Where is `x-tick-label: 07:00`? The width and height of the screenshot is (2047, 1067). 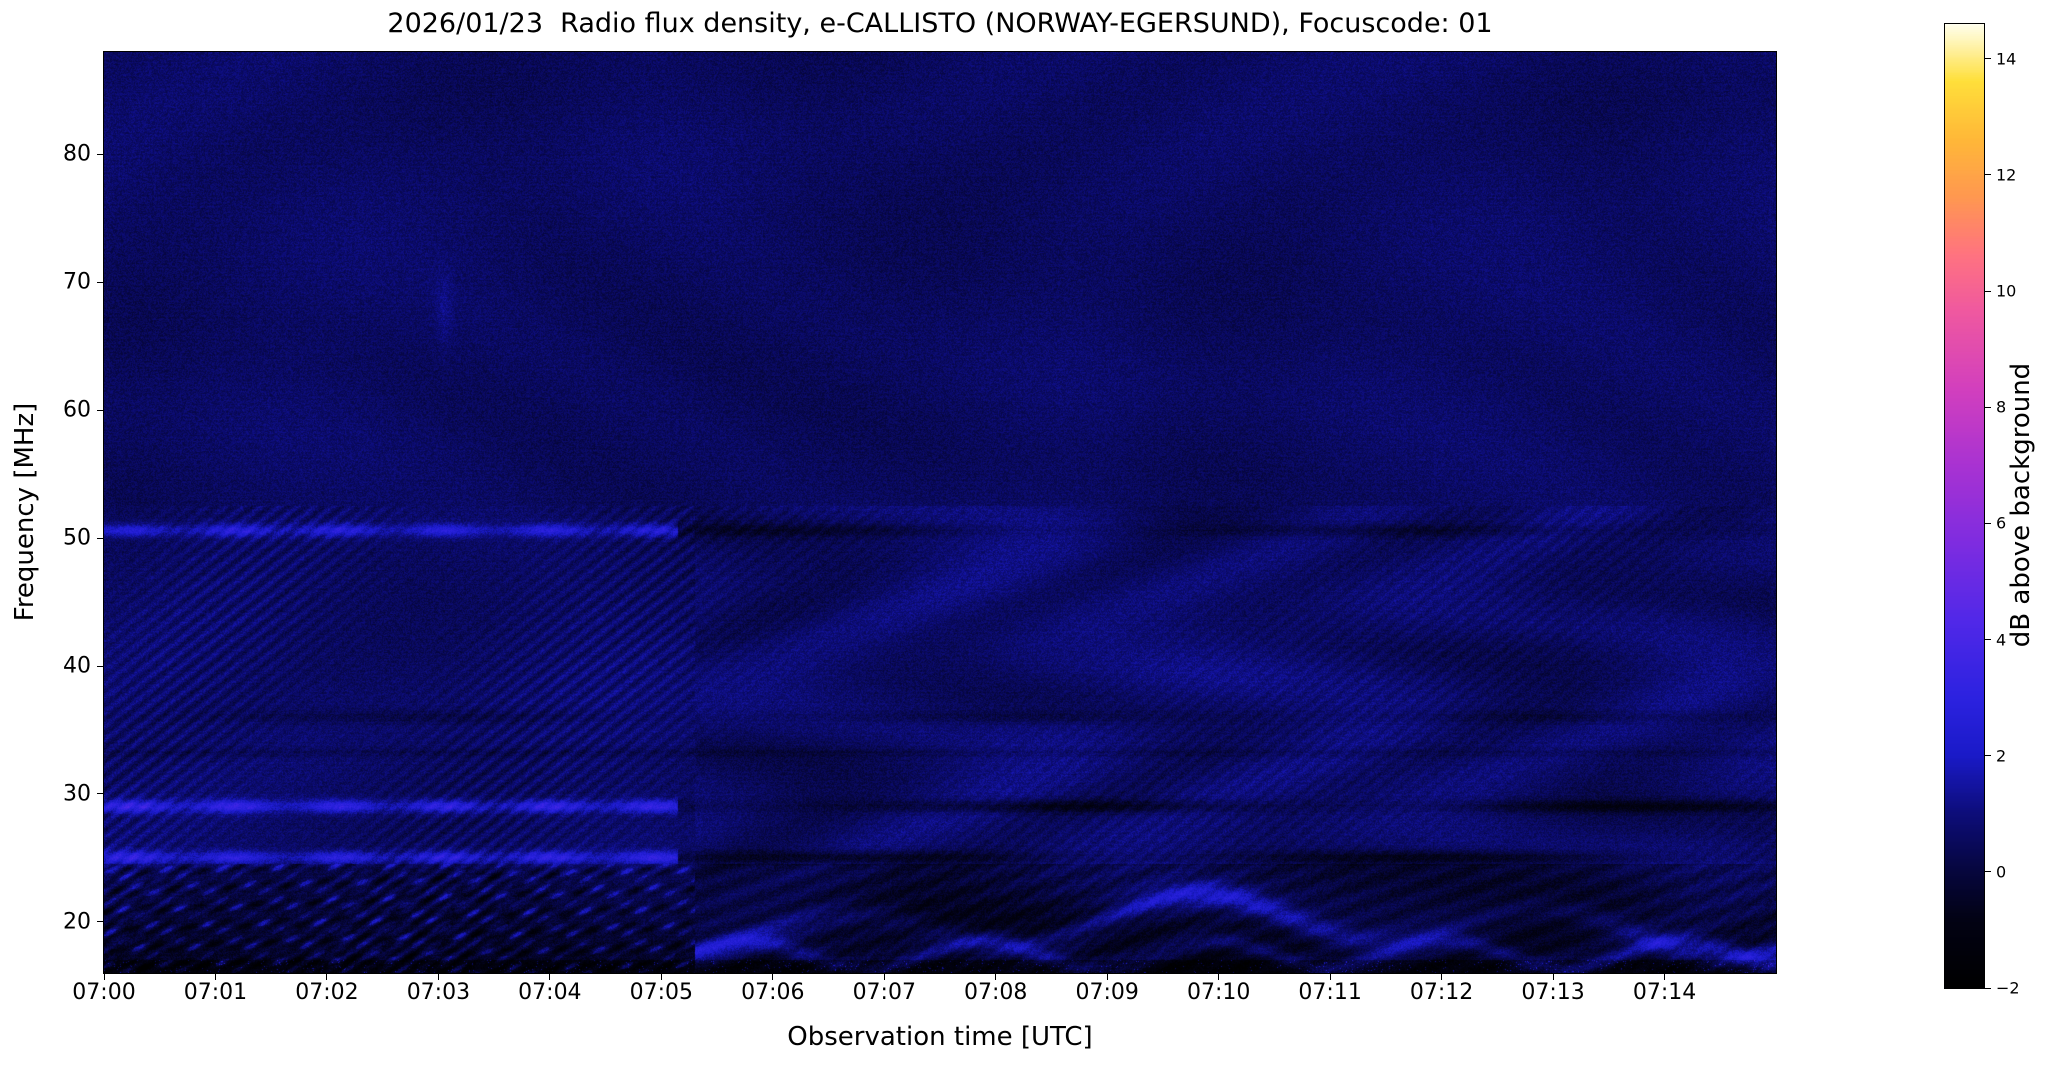
x-tick-label: 07:00 is located at coordinates (104, 992).